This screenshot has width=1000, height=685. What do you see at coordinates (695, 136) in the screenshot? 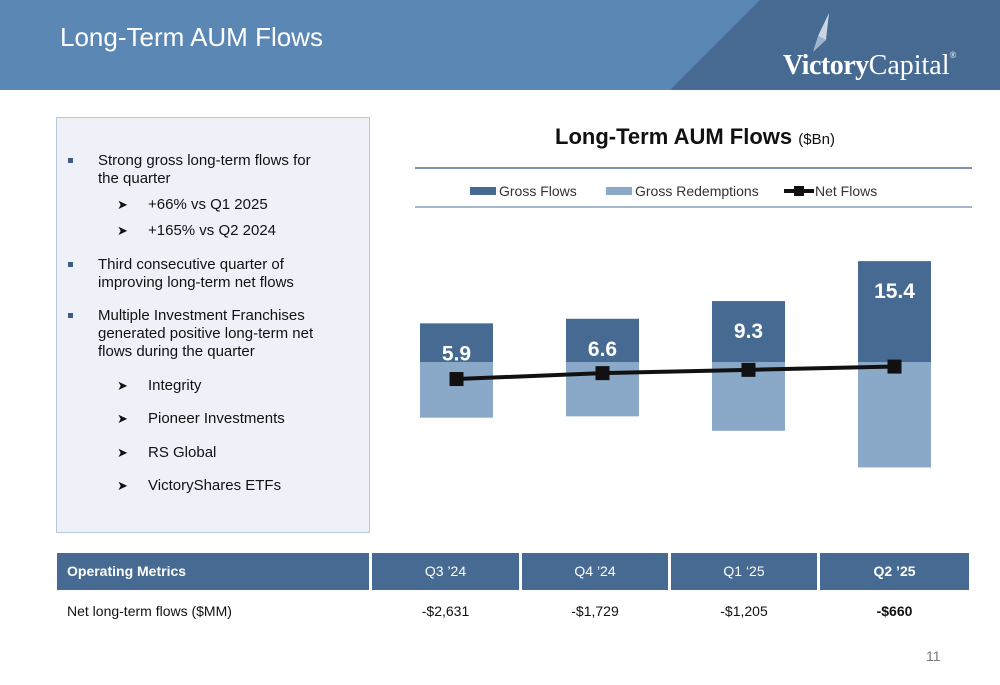
I see `chart-title: Long-Term AUM Flows ($Bn)` at bounding box center [695, 136].